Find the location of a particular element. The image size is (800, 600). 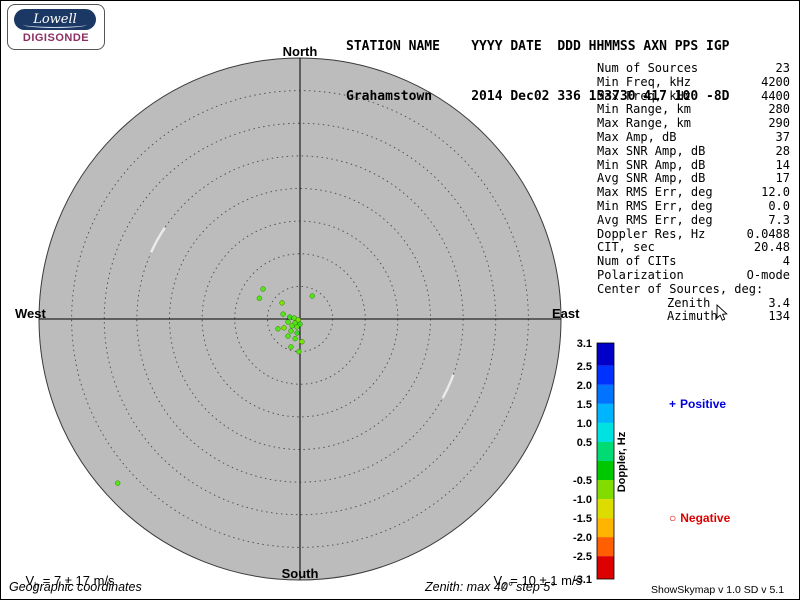

stat-row: Doppler Res, Hz 0.0488 is located at coordinates (693, 234).